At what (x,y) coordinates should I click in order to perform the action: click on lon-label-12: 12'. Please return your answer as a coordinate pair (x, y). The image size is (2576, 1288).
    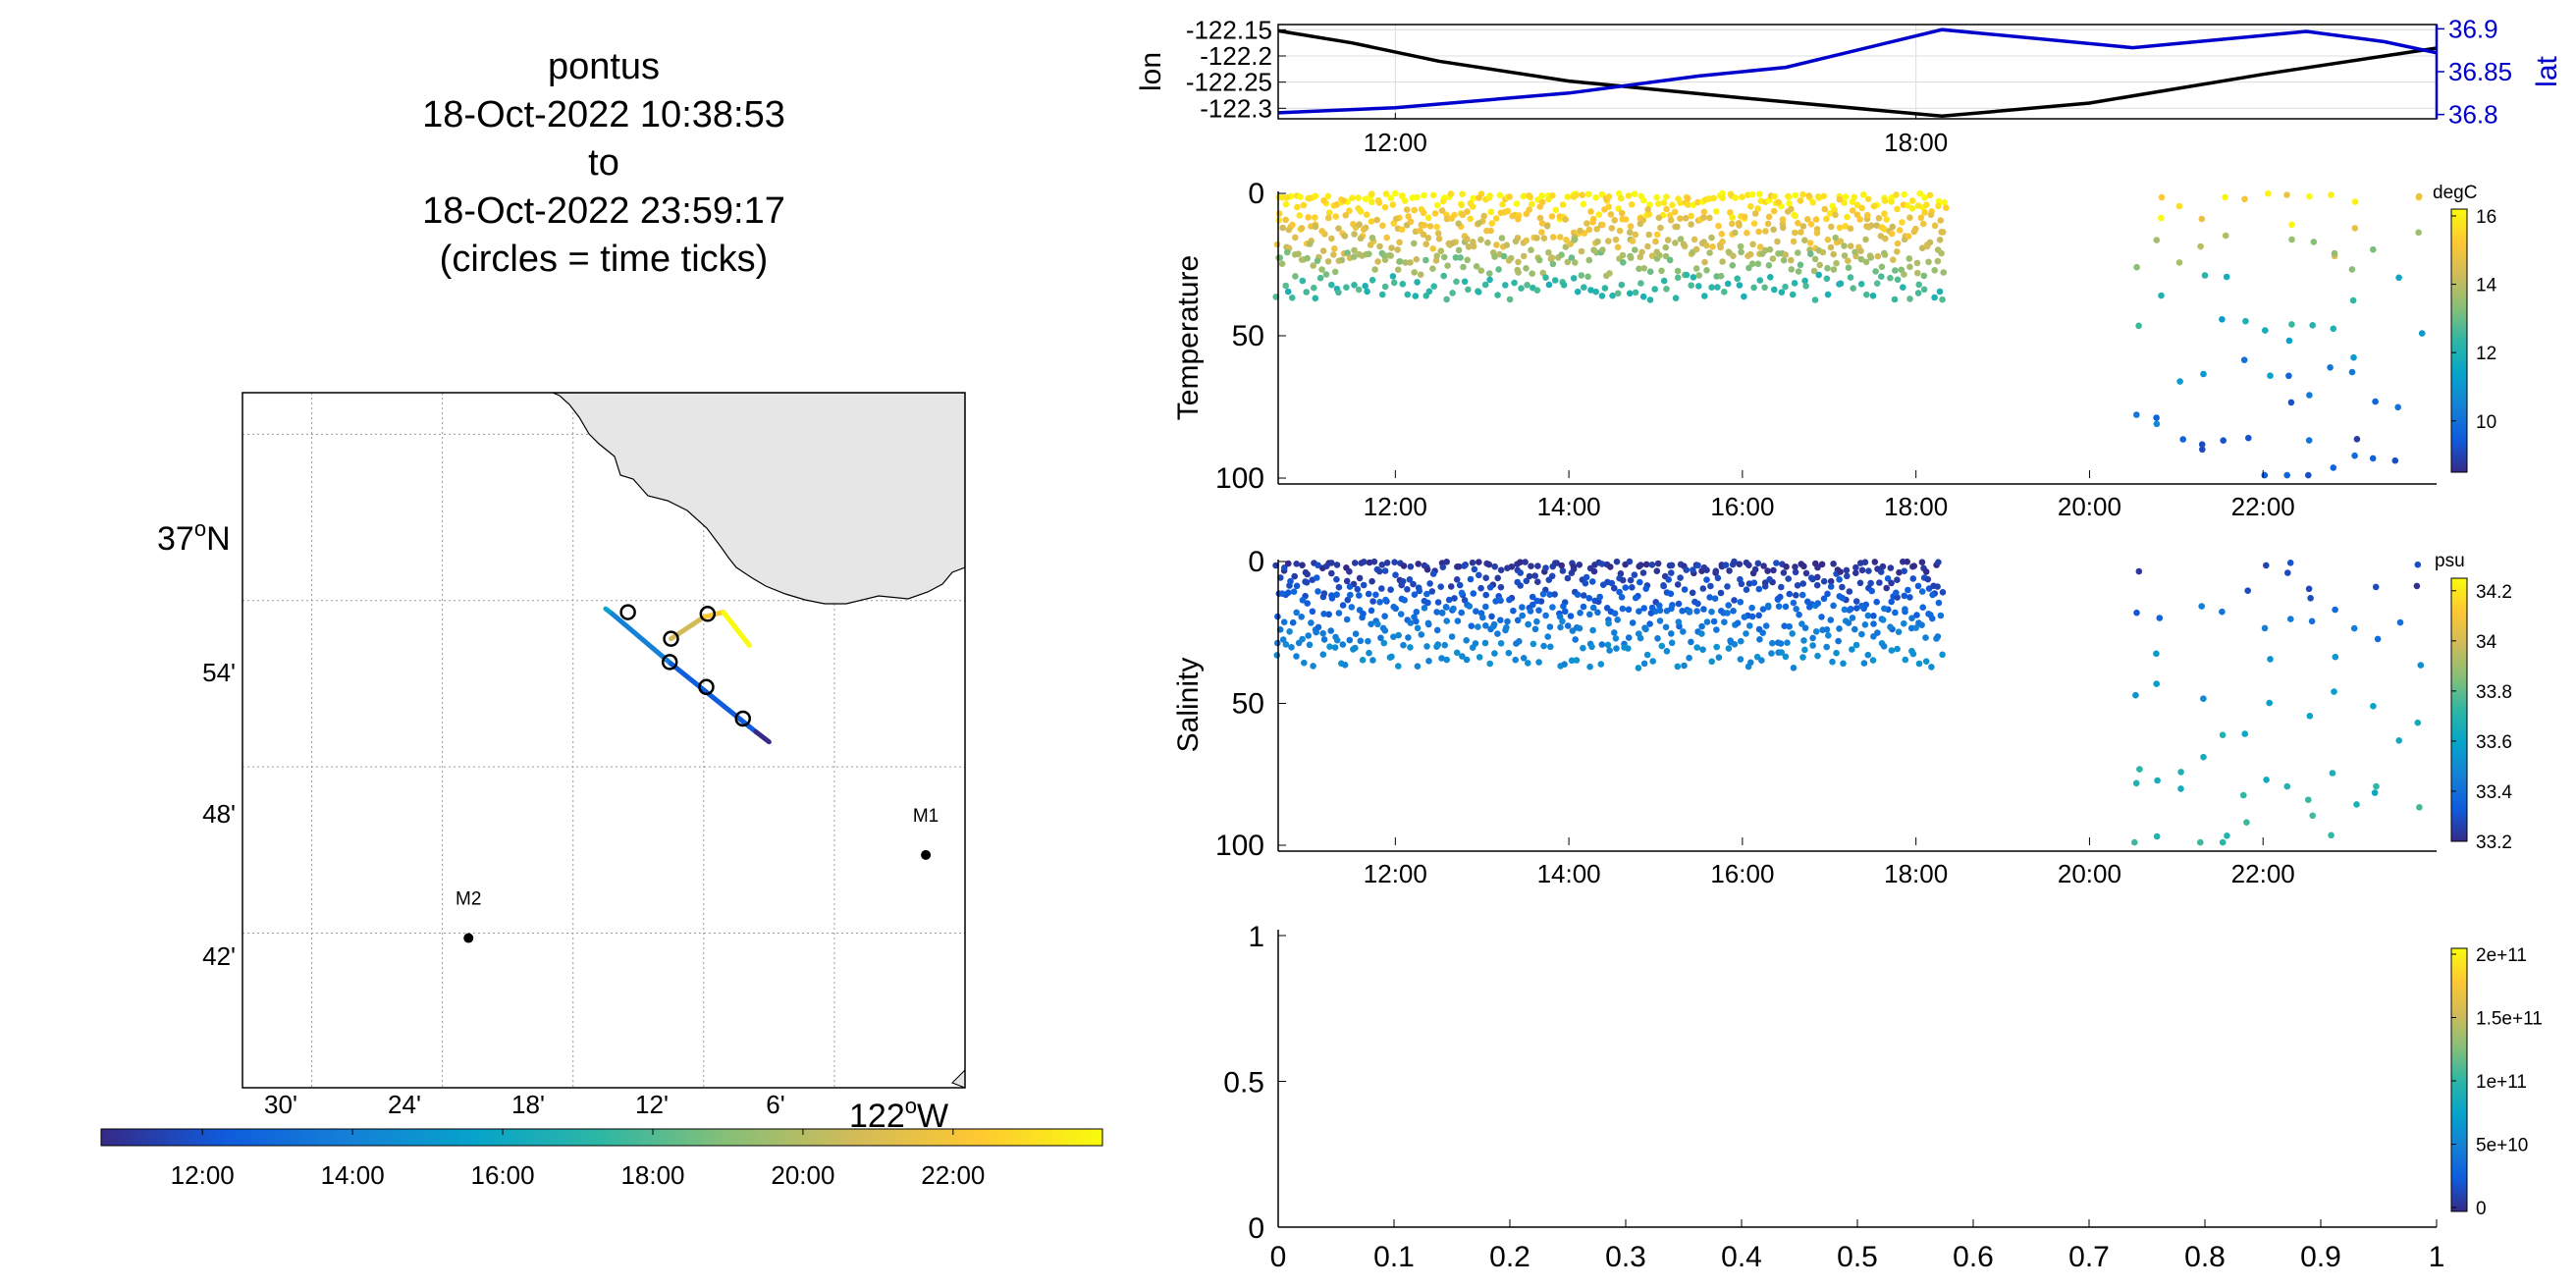
    Looking at the image, I should click on (652, 1104).